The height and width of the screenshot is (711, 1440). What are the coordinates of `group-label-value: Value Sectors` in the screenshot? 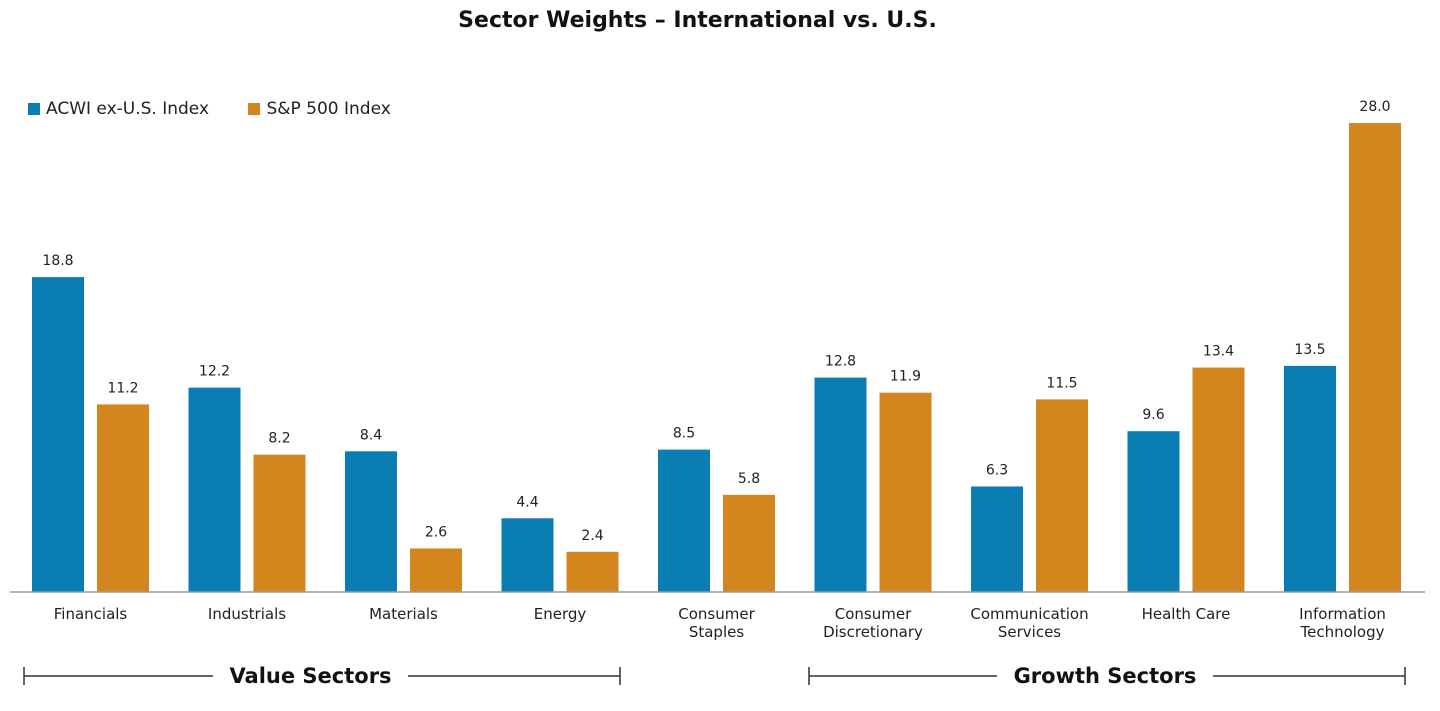 It's located at (310, 676).